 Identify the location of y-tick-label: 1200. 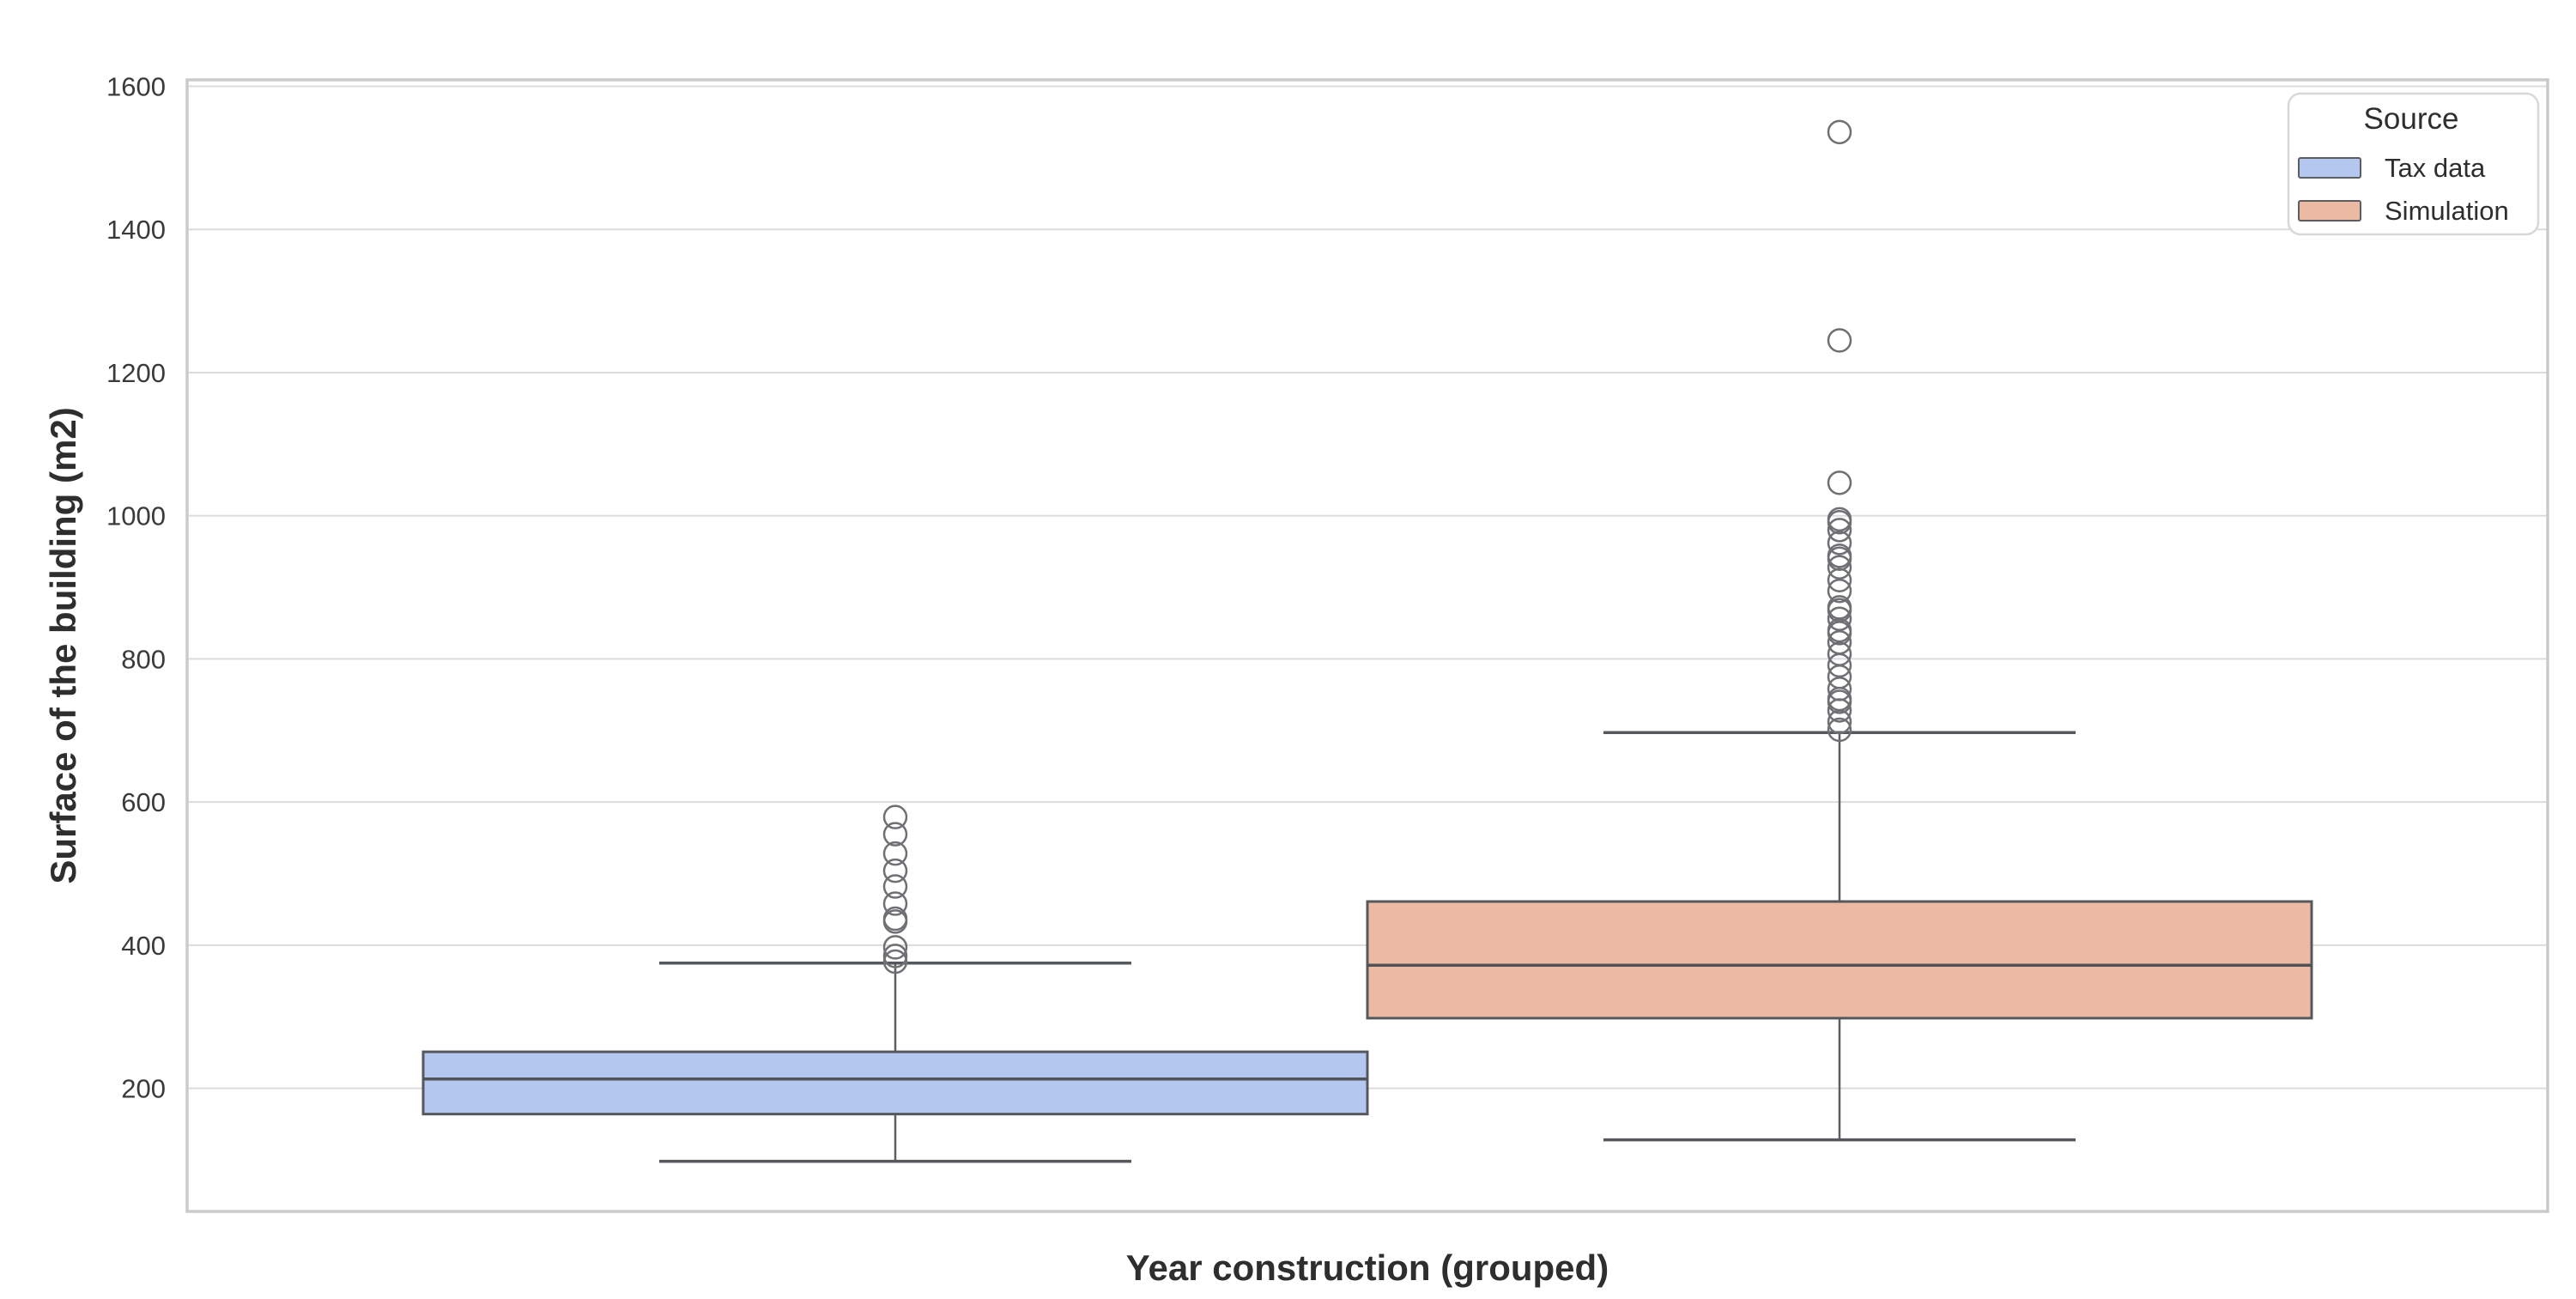
(136, 373).